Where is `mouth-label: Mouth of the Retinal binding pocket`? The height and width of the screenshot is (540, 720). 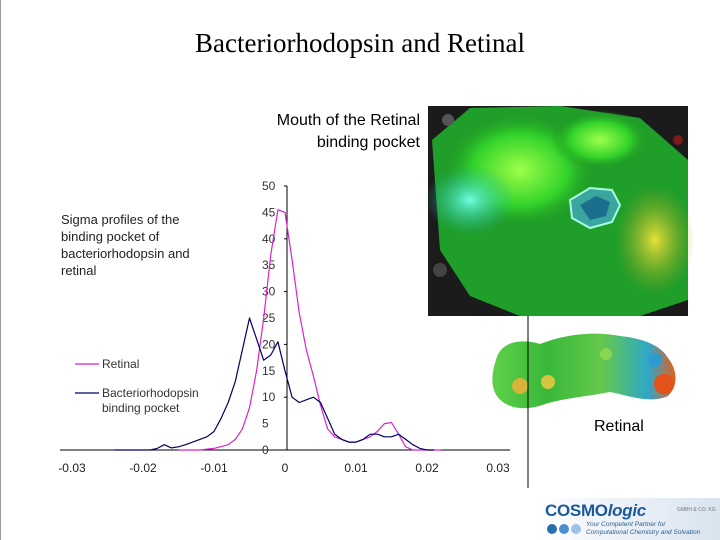
mouth-label: Mouth of the Retinal binding pocket is located at coordinates (348, 132).